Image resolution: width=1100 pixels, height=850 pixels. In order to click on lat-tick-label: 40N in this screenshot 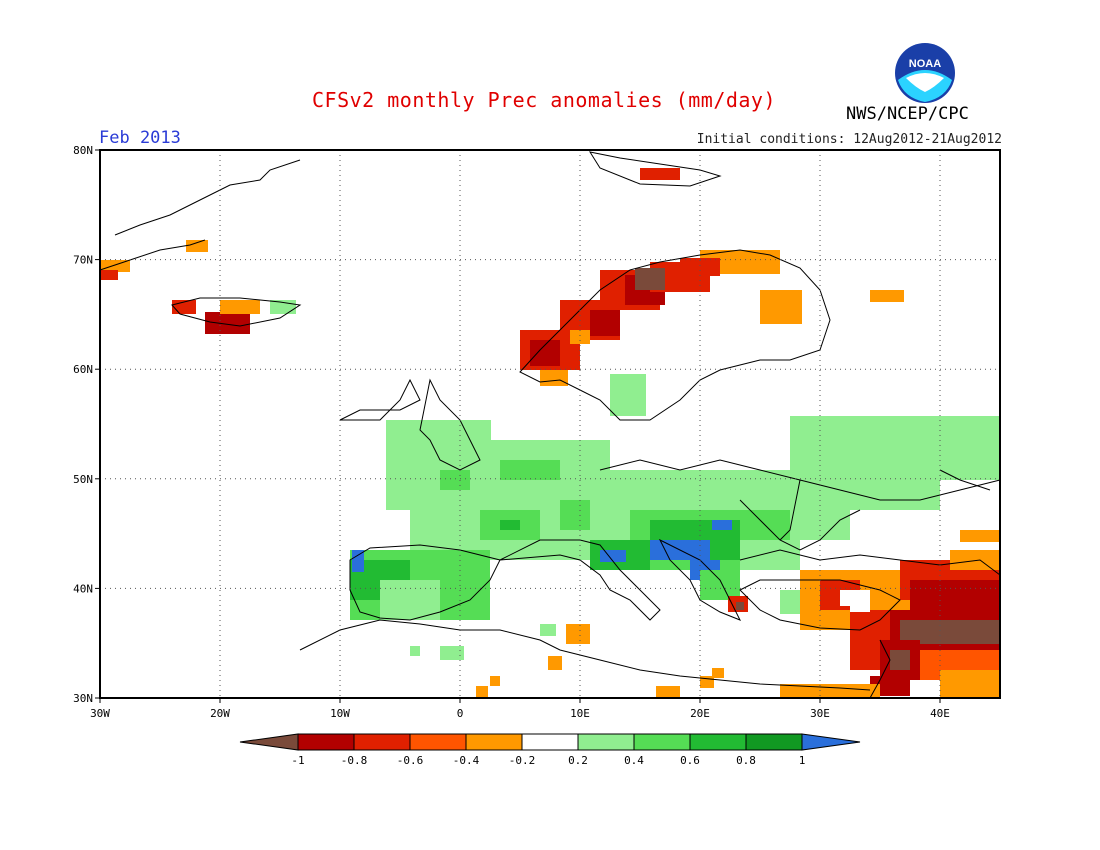, I will do `click(83, 588)`.